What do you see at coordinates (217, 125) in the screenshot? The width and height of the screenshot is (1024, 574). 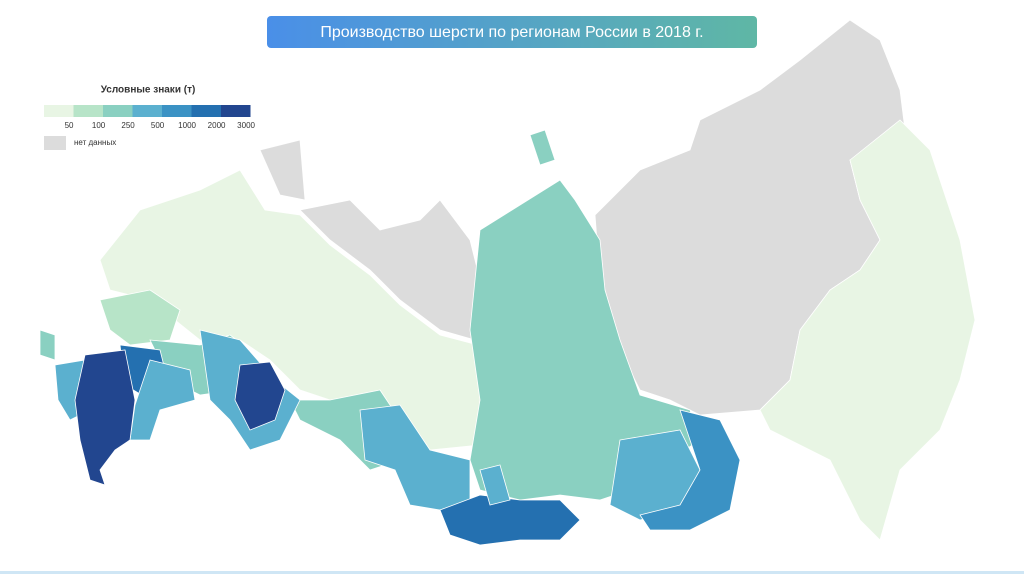 I see `legend-label: 2000` at bounding box center [217, 125].